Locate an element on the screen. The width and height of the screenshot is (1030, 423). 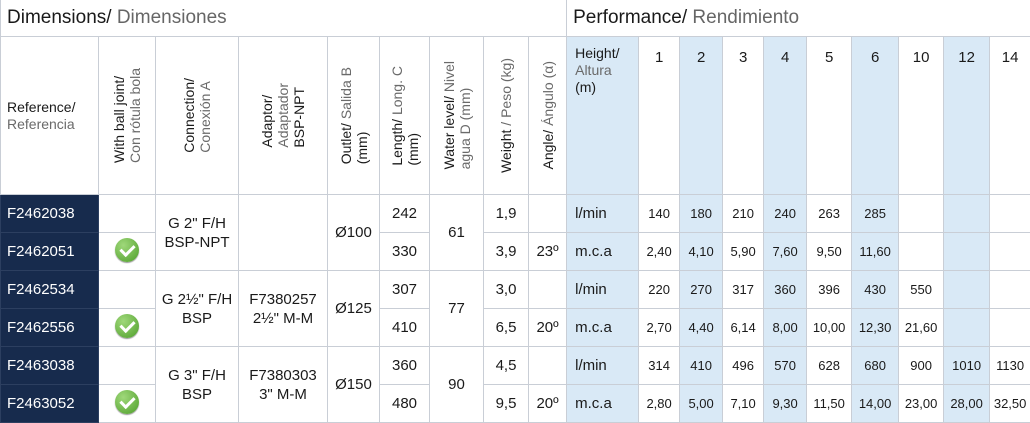
value-cell: 140 is located at coordinates (659, 213).